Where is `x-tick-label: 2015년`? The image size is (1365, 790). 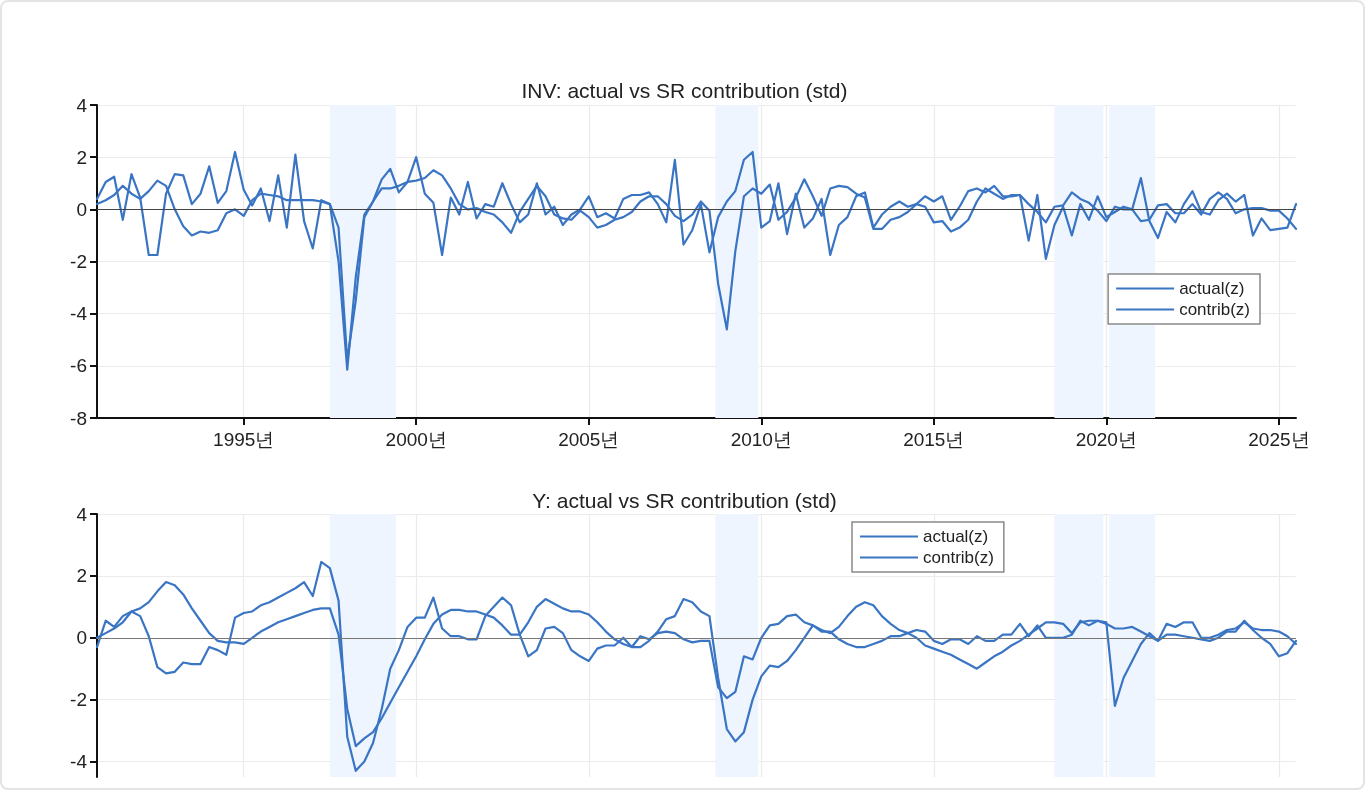
x-tick-label: 2015년 is located at coordinates (934, 439).